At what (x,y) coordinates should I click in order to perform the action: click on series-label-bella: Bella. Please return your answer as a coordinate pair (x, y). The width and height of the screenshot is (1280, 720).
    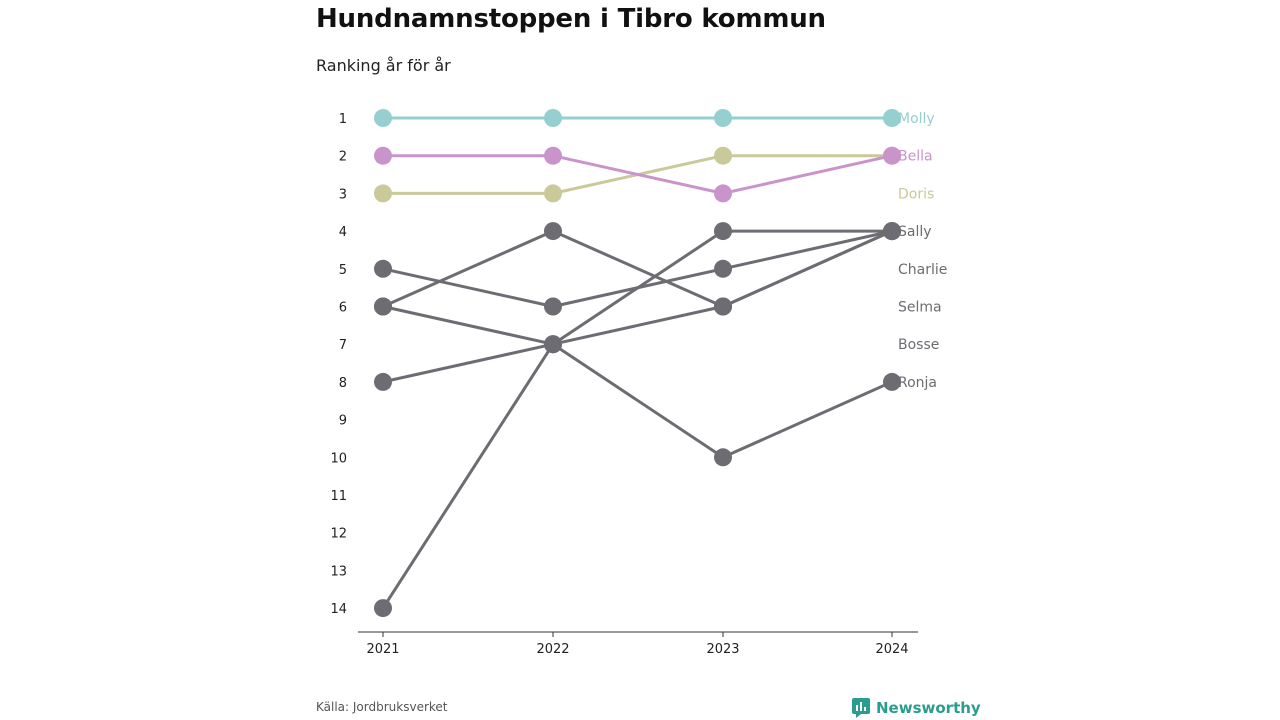
    Looking at the image, I should click on (915, 157).